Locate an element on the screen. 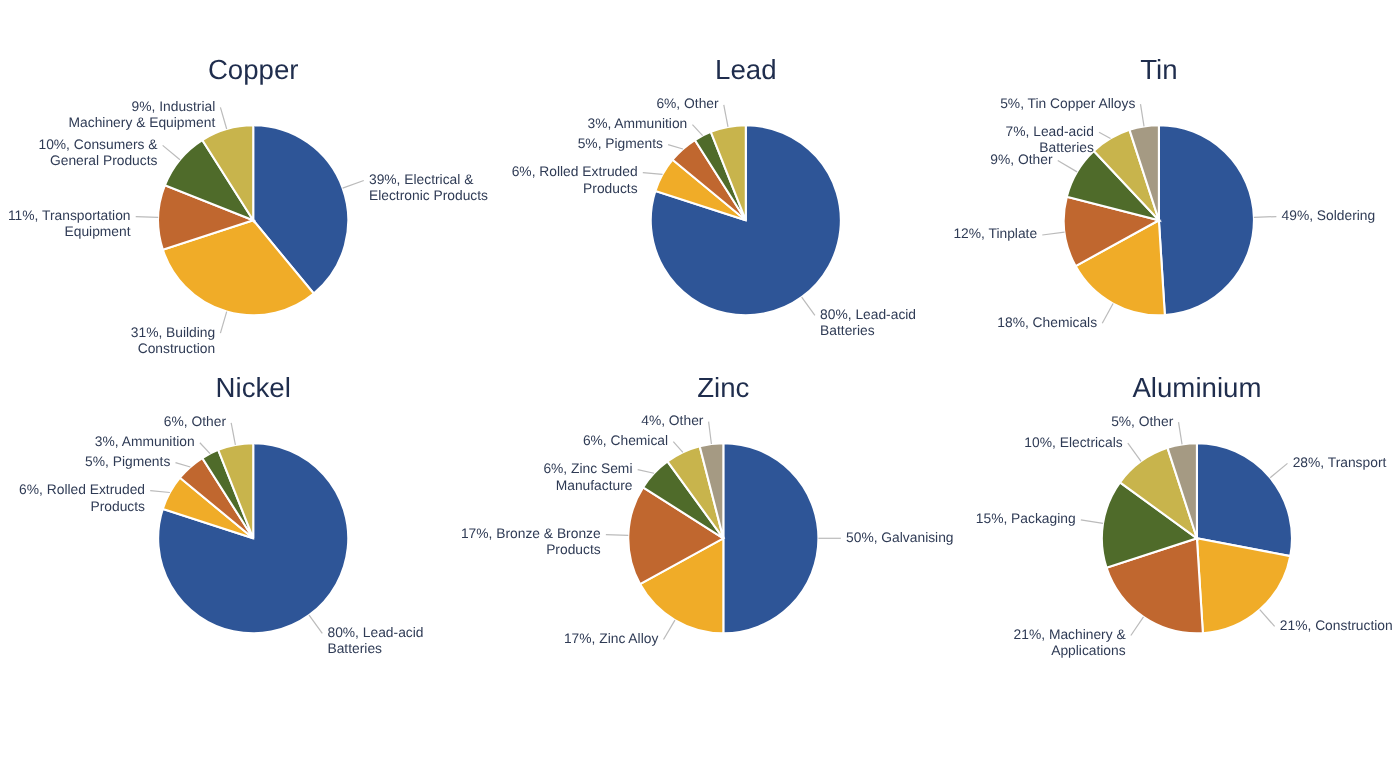 The image size is (1400, 784). chart-title: Lead is located at coordinates (746, 68).